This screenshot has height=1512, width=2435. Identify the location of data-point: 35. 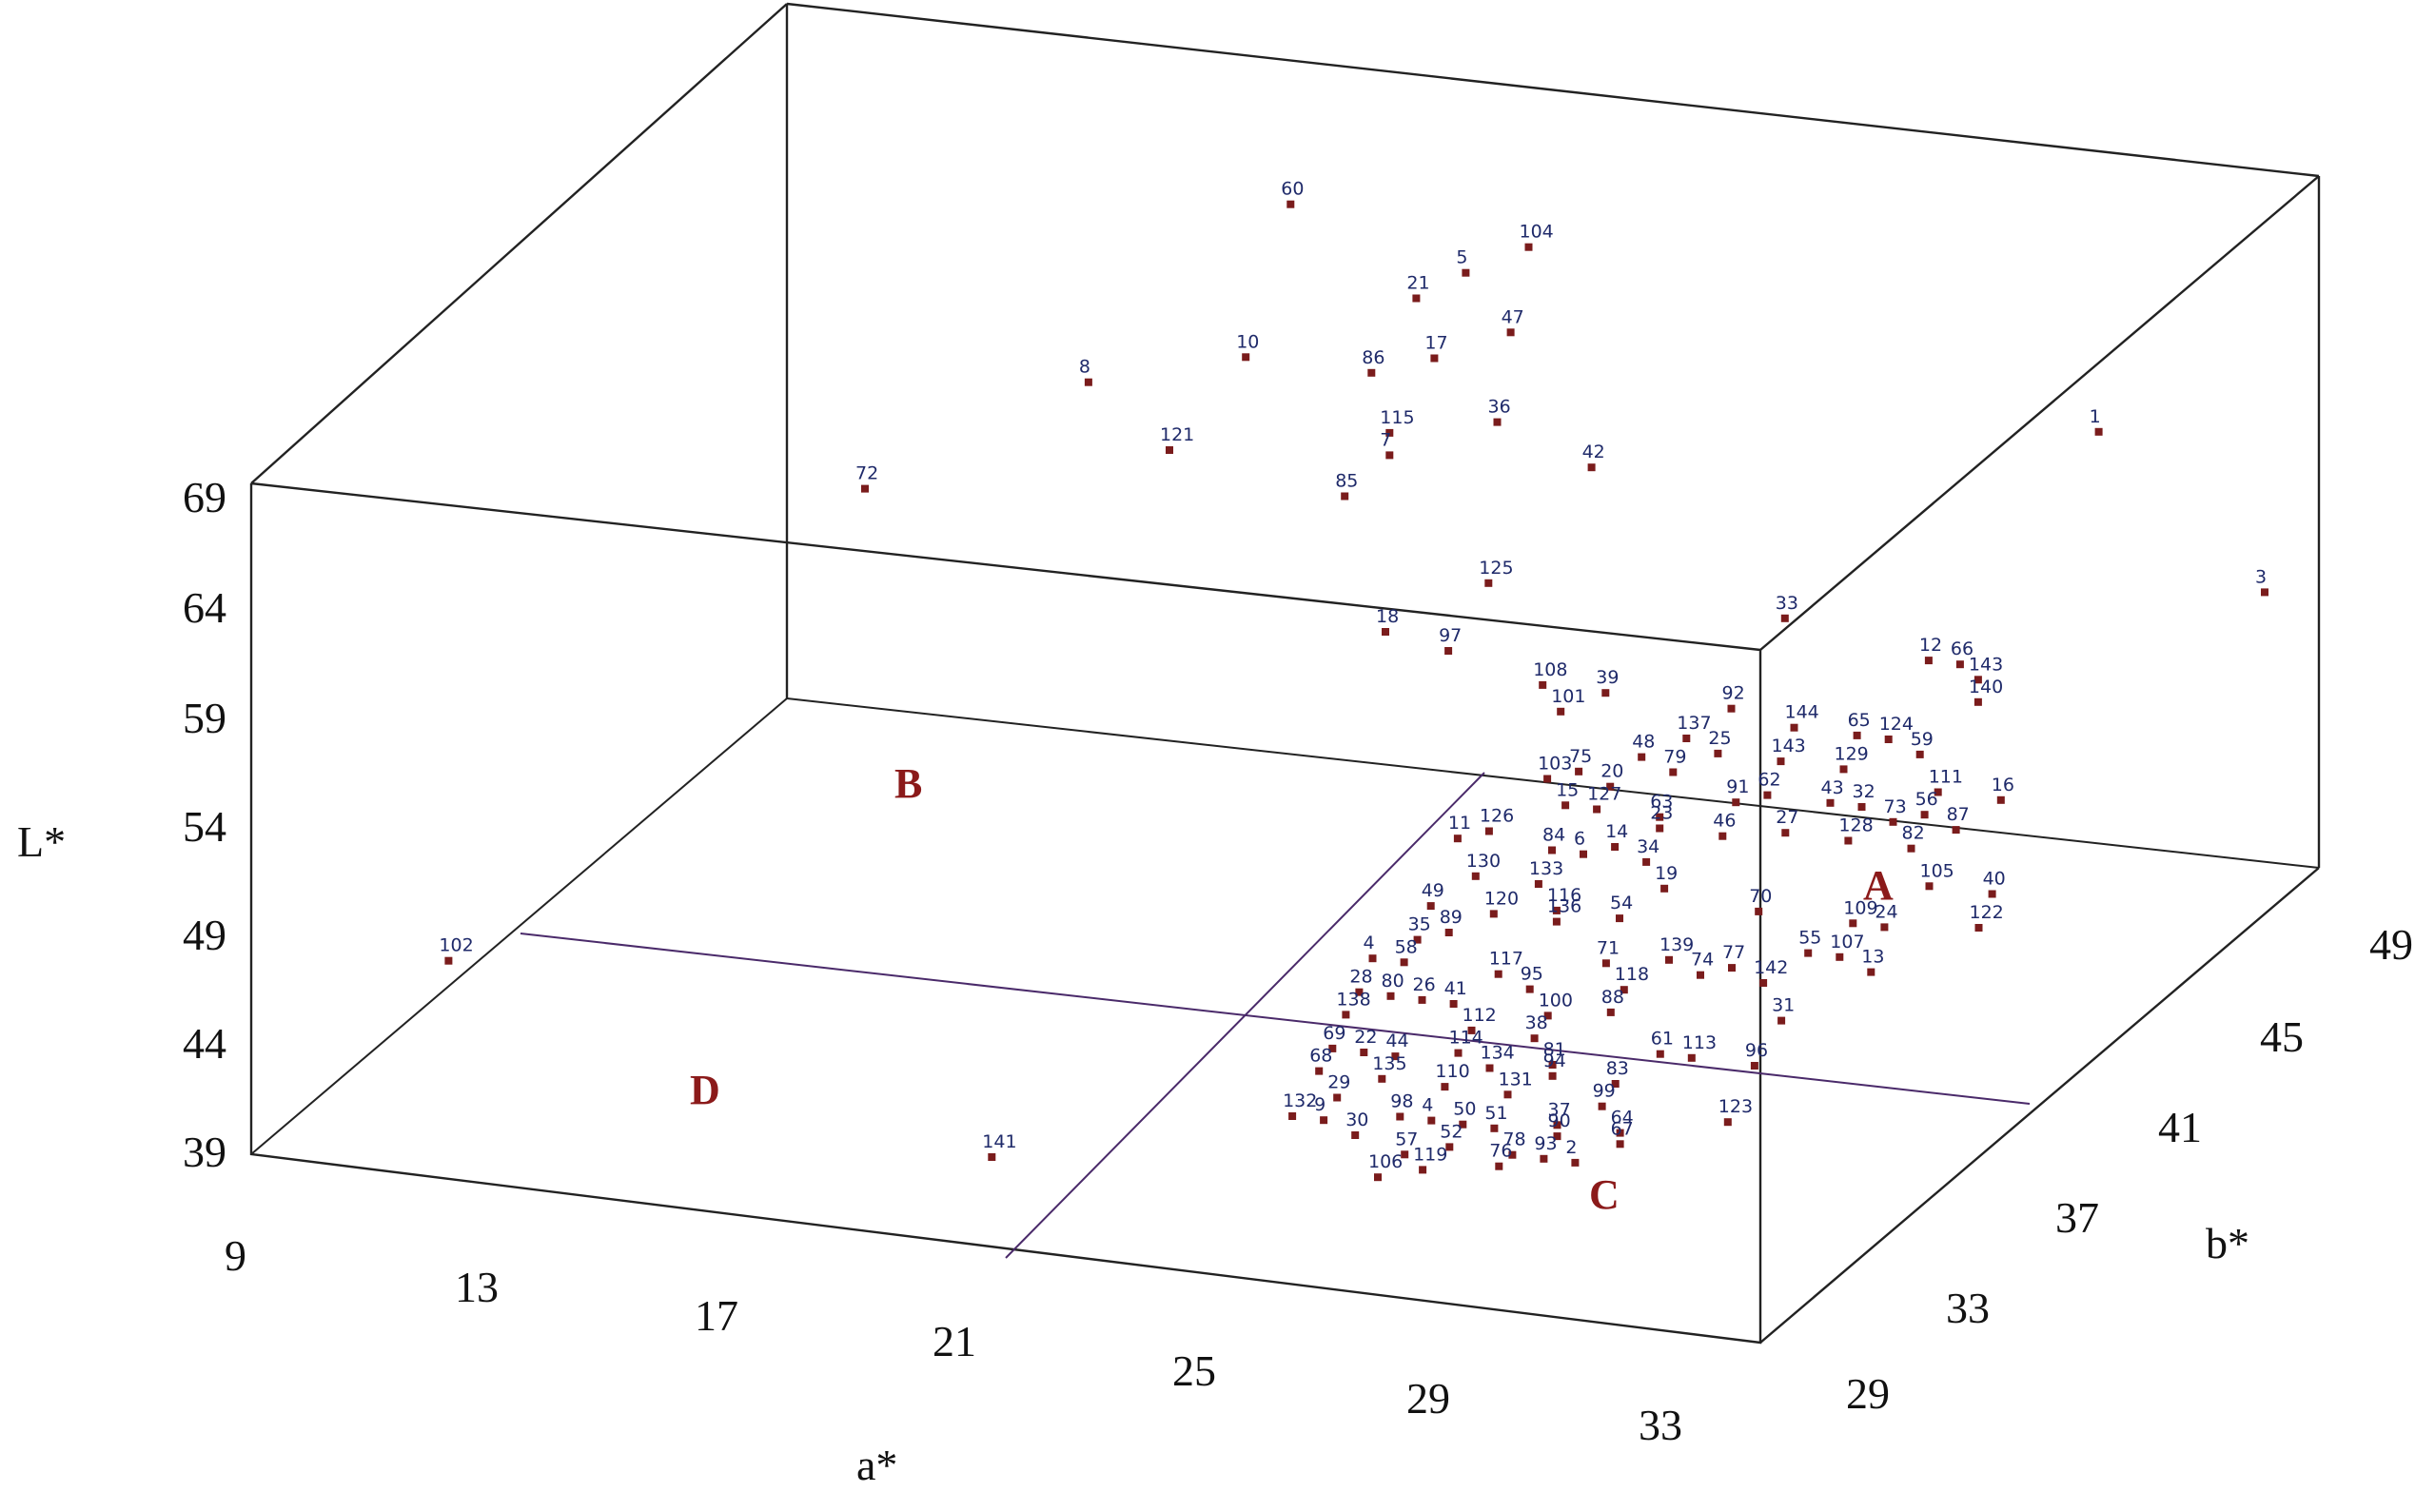
(1419, 929).